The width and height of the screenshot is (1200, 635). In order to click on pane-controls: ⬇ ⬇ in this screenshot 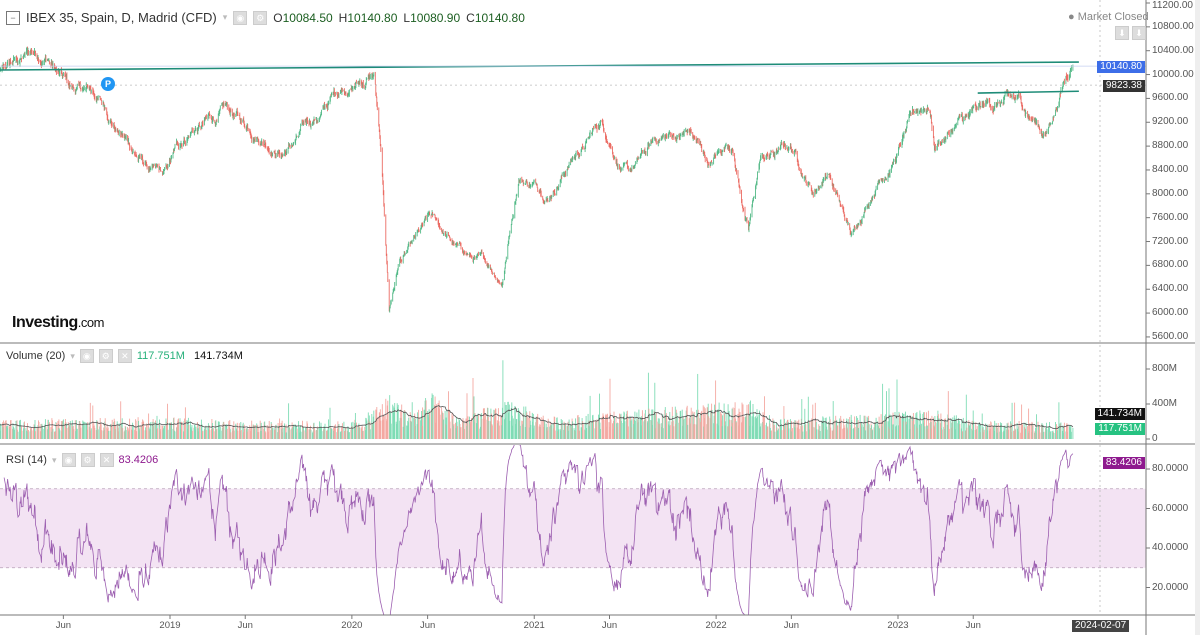, I will do `click(1131, 33)`.